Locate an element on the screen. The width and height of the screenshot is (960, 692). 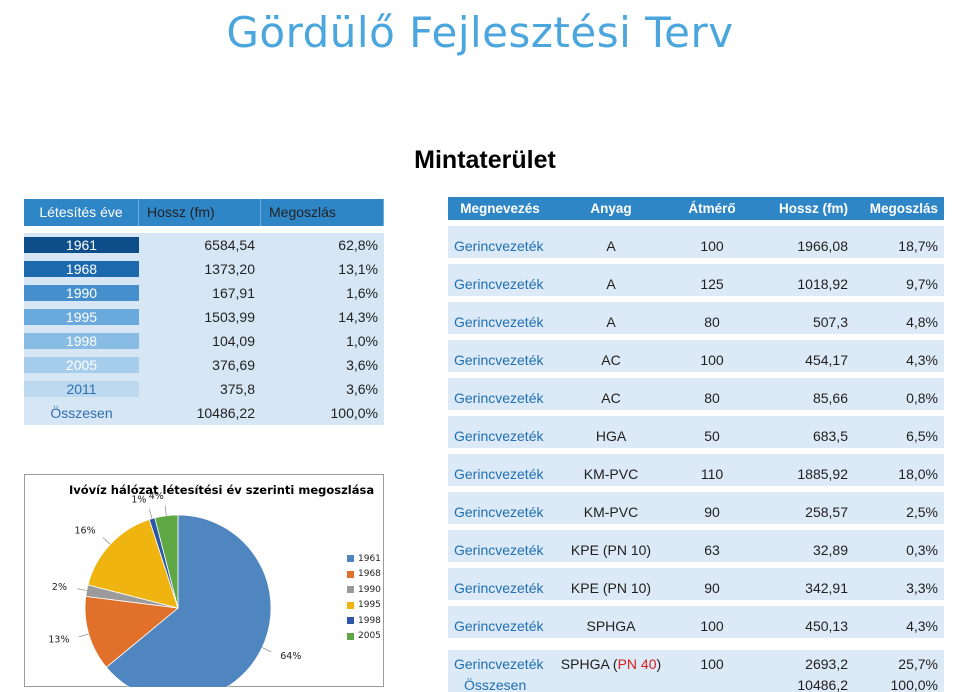
cell-year: 2005 is located at coordinates (81, 365).